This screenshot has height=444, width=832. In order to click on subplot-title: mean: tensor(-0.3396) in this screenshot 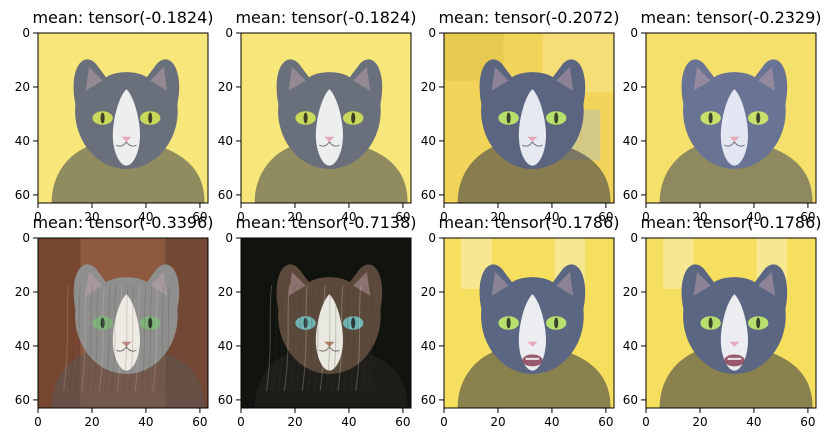, I will do `click(122, 222)`.